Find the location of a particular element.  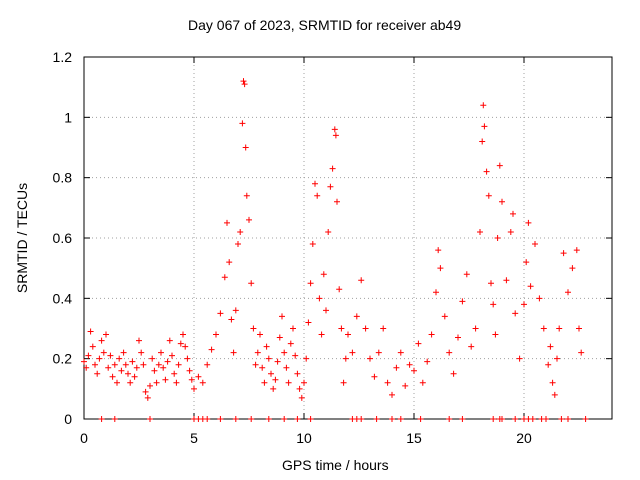

x-axis-label: GPS time / hours is located at coordinates (335, 465).